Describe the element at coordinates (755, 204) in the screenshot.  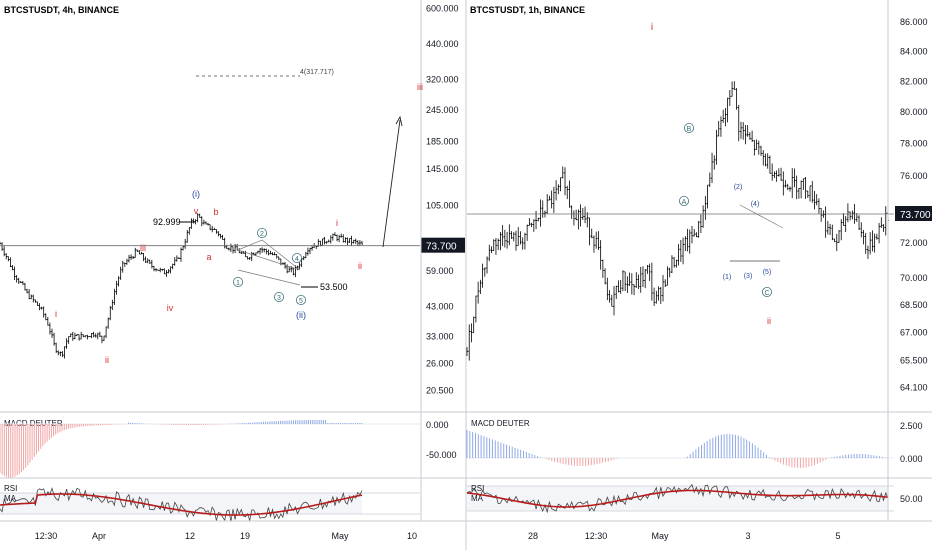
I see `wave-label-blue: (4)` at that location.